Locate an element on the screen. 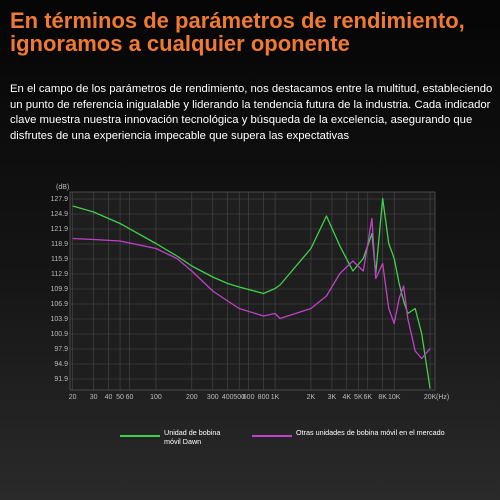  y-tick-label: 103.9 is located at coordinates (59, 319).